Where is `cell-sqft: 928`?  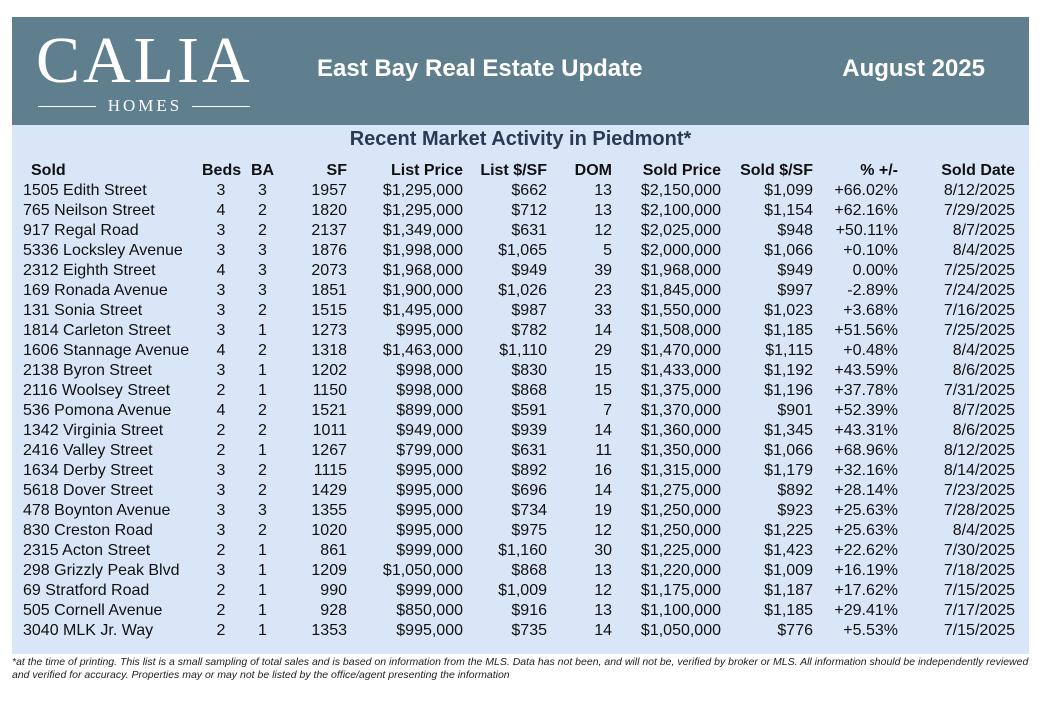 cell-sqft: 928 is located at coordinates (333, 610).